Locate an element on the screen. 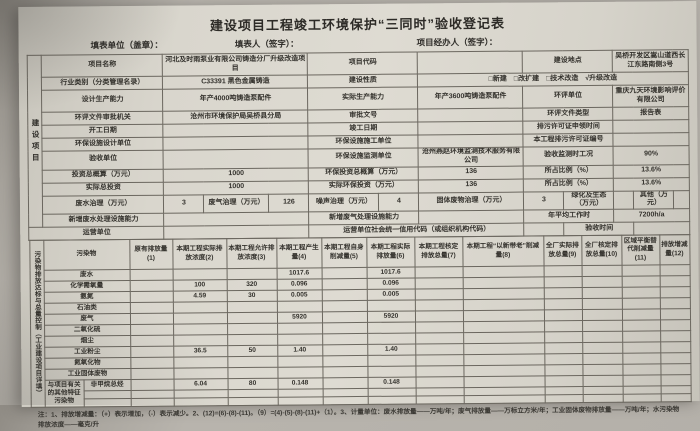  pollutant-value: 100 is located at coordinates (199, 285).